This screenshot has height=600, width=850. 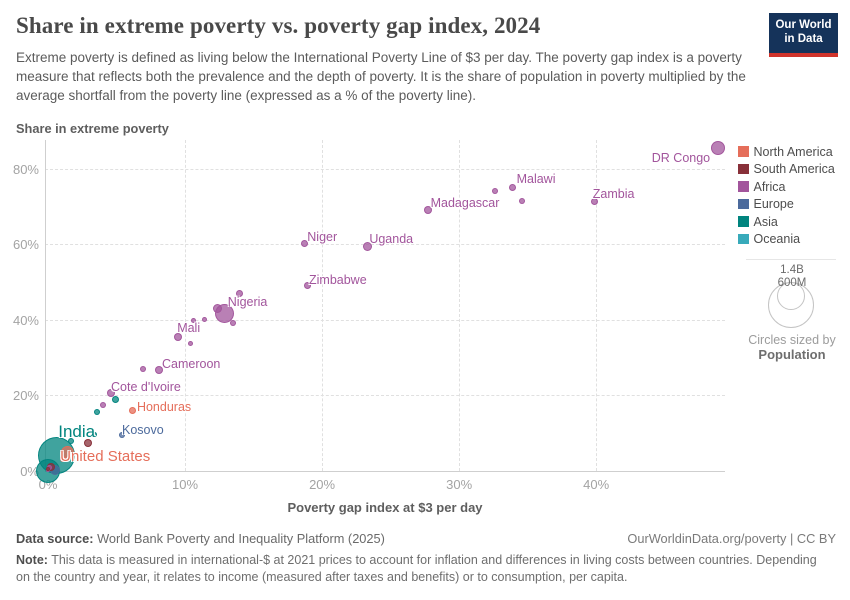 I want to click on dot-cameroon, so click(x=159, y=370).